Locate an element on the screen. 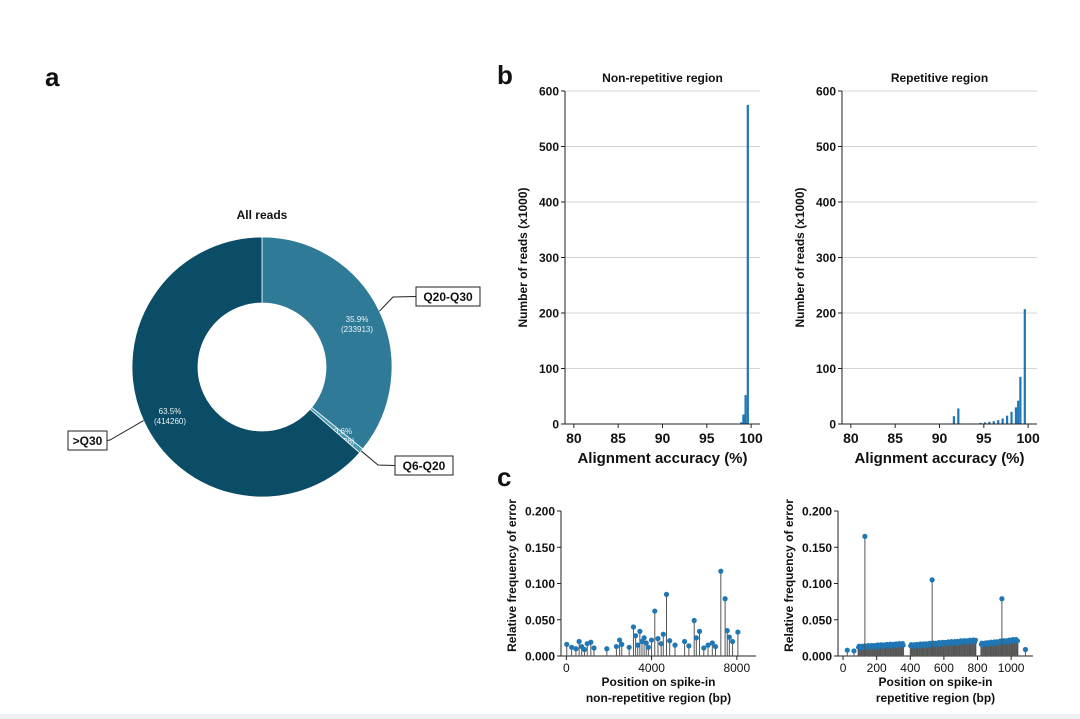 The width and height of the screenshot is (1080, 719). panel-label-c: c is located at coordinates (504, 477).